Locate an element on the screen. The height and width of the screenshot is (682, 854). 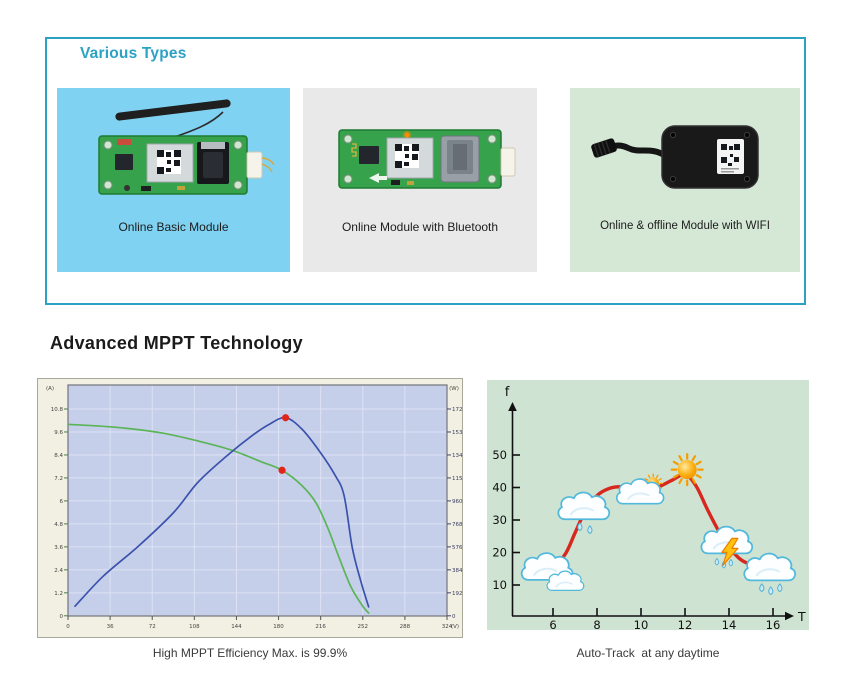
svg-text: 10.8 is located at coordinates (57, 410).